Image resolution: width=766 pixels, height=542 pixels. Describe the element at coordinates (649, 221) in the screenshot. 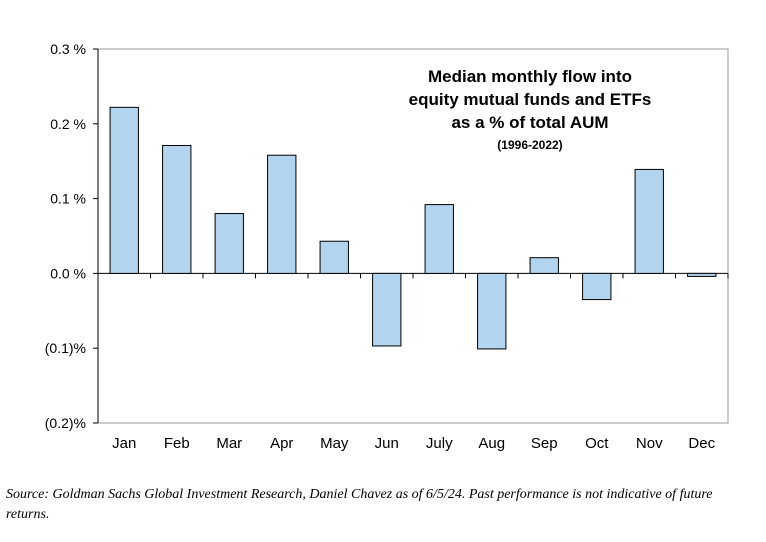

I see `bar-nov` at that location.